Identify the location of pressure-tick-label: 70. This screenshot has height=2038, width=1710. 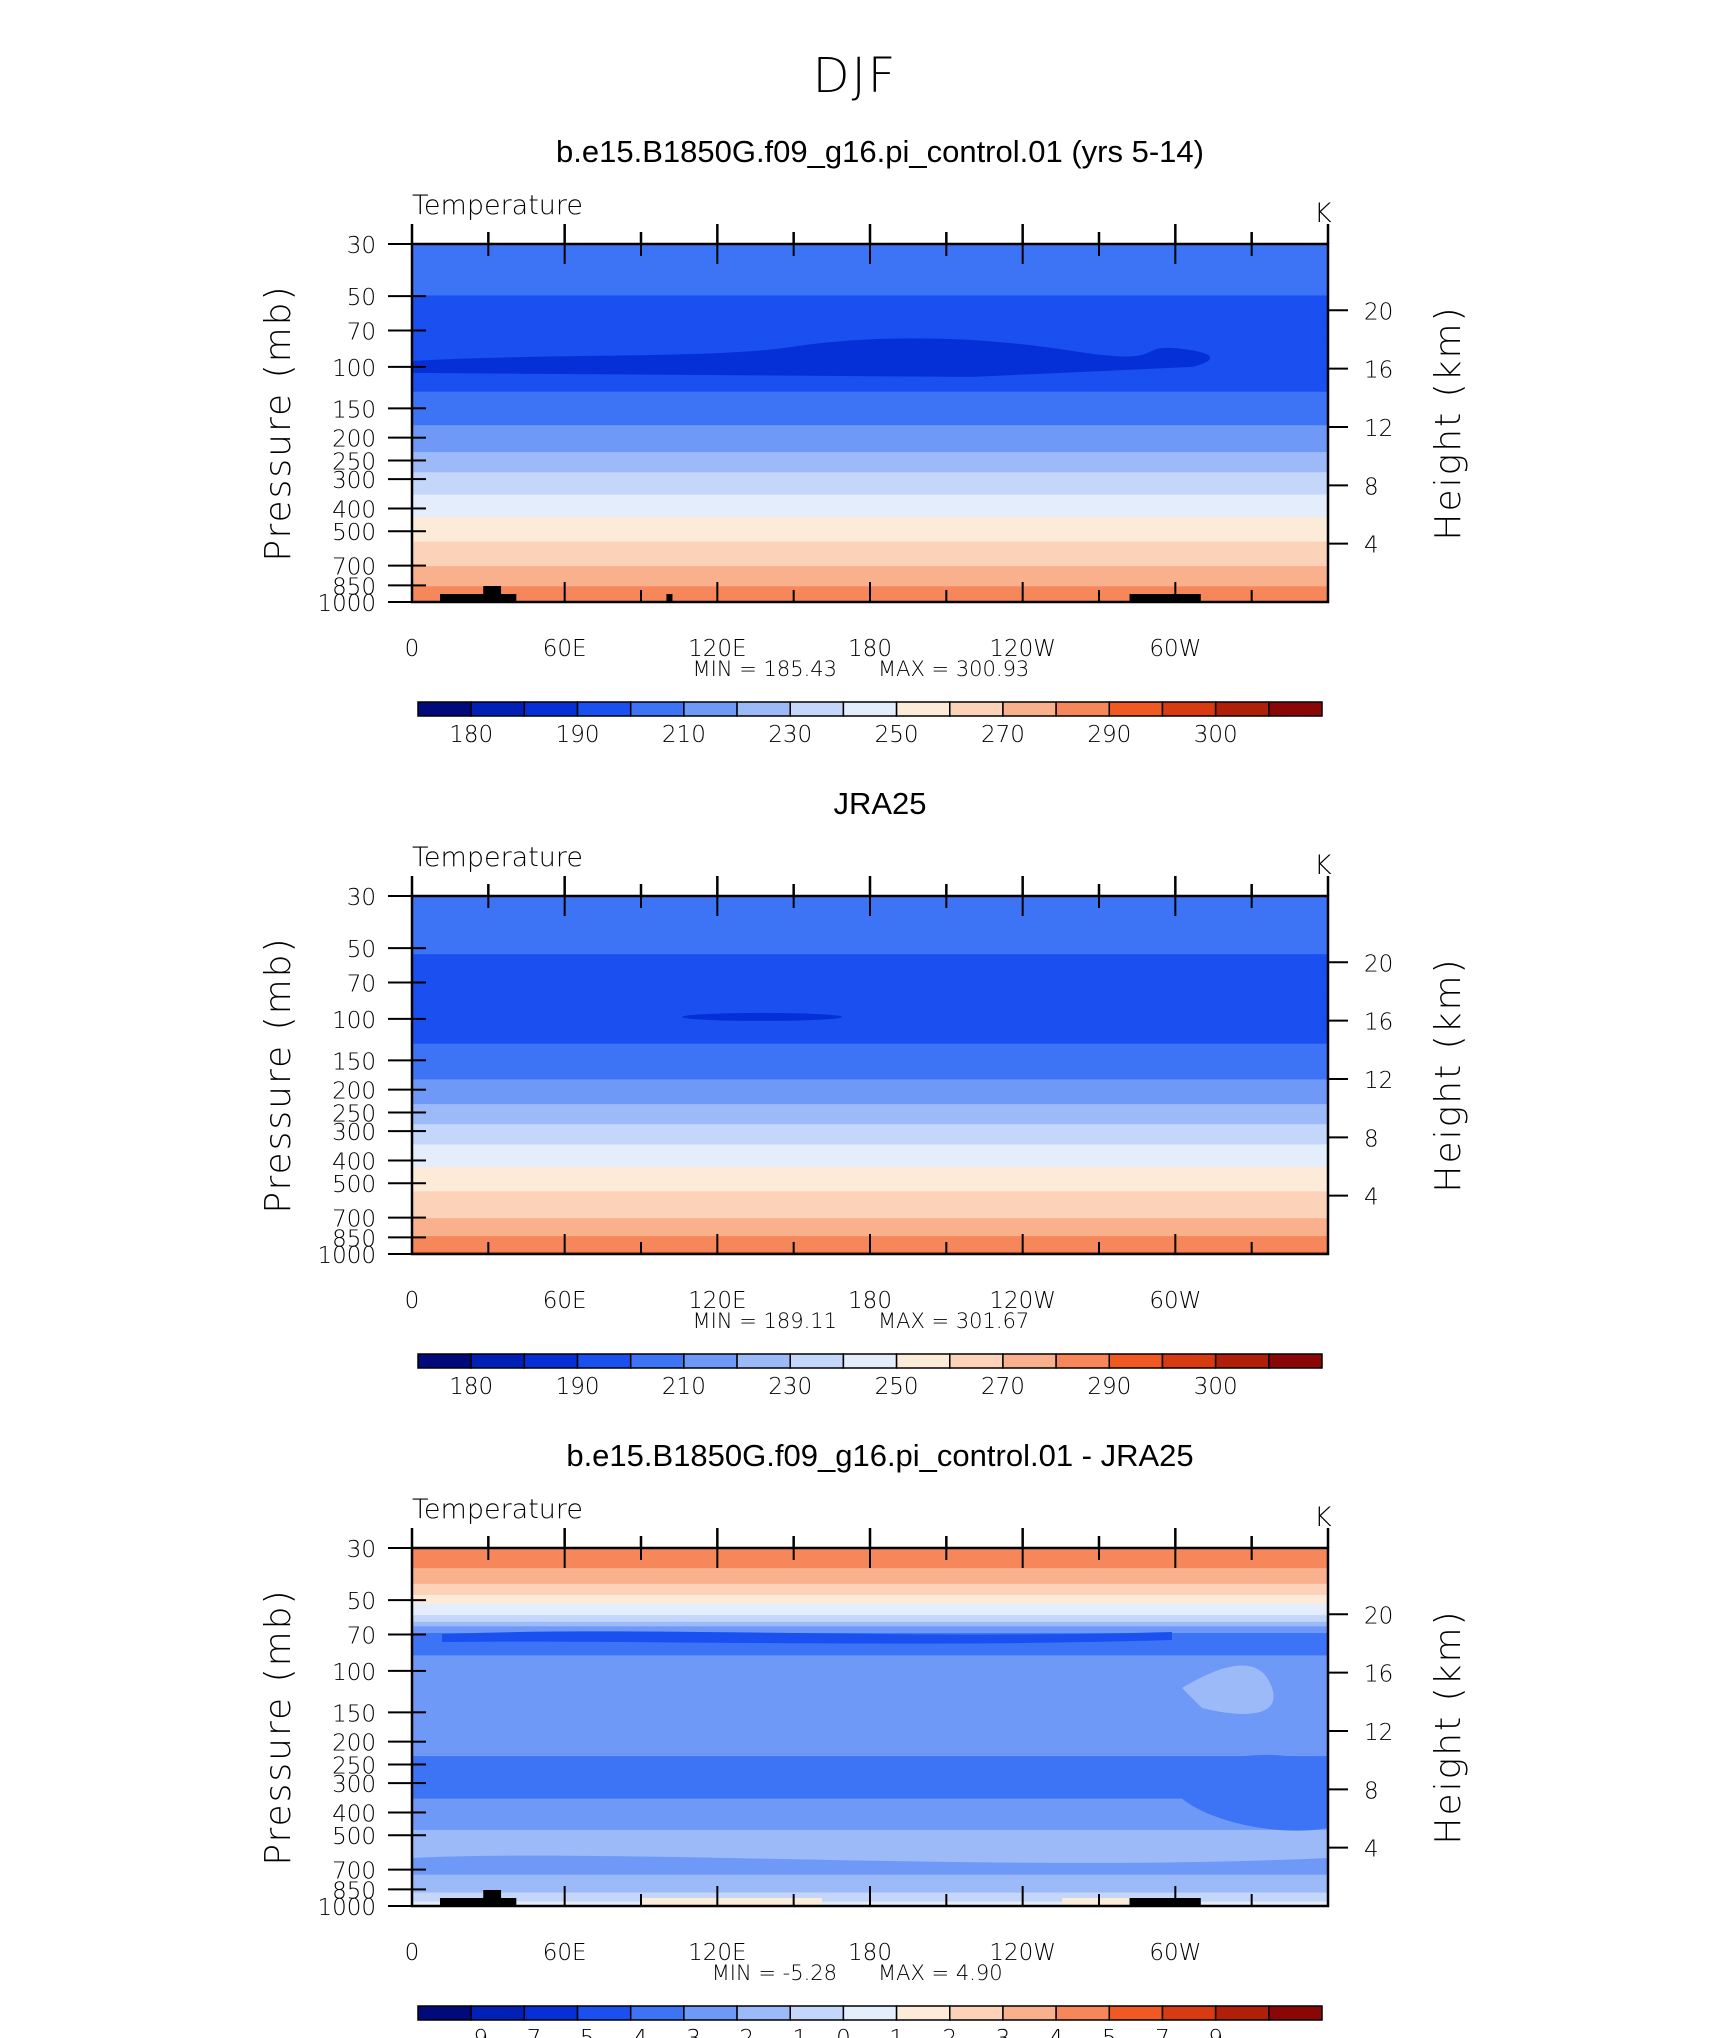
(361, 1637).